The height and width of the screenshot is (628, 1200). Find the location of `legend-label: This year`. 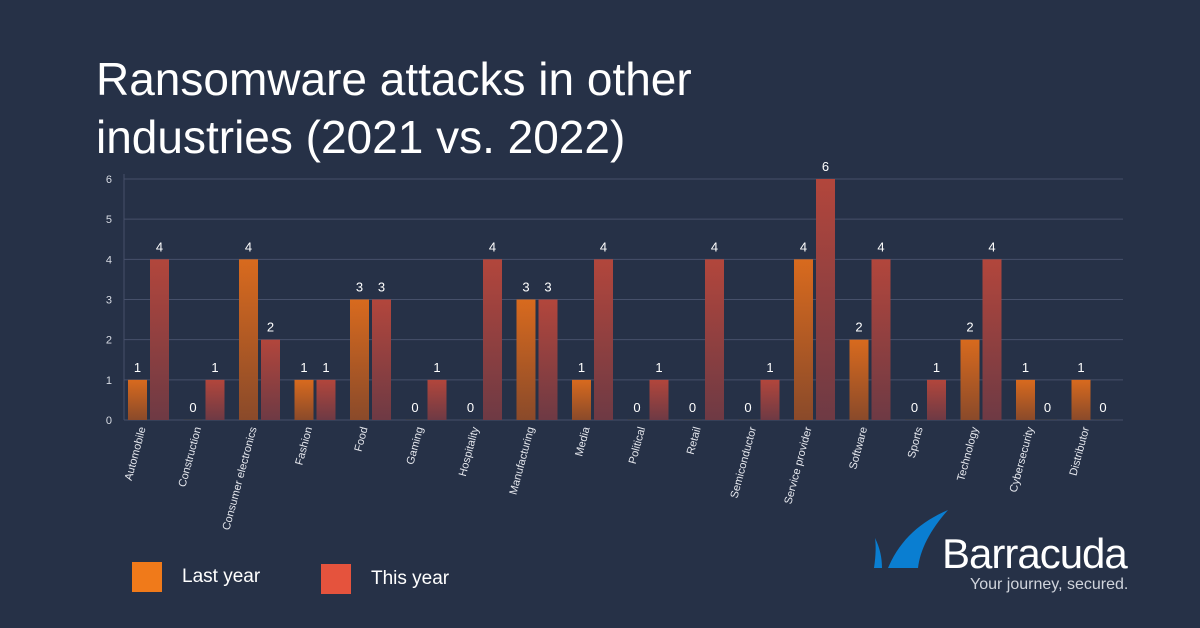

legend-label: This year is located at coordinates (410, 578).